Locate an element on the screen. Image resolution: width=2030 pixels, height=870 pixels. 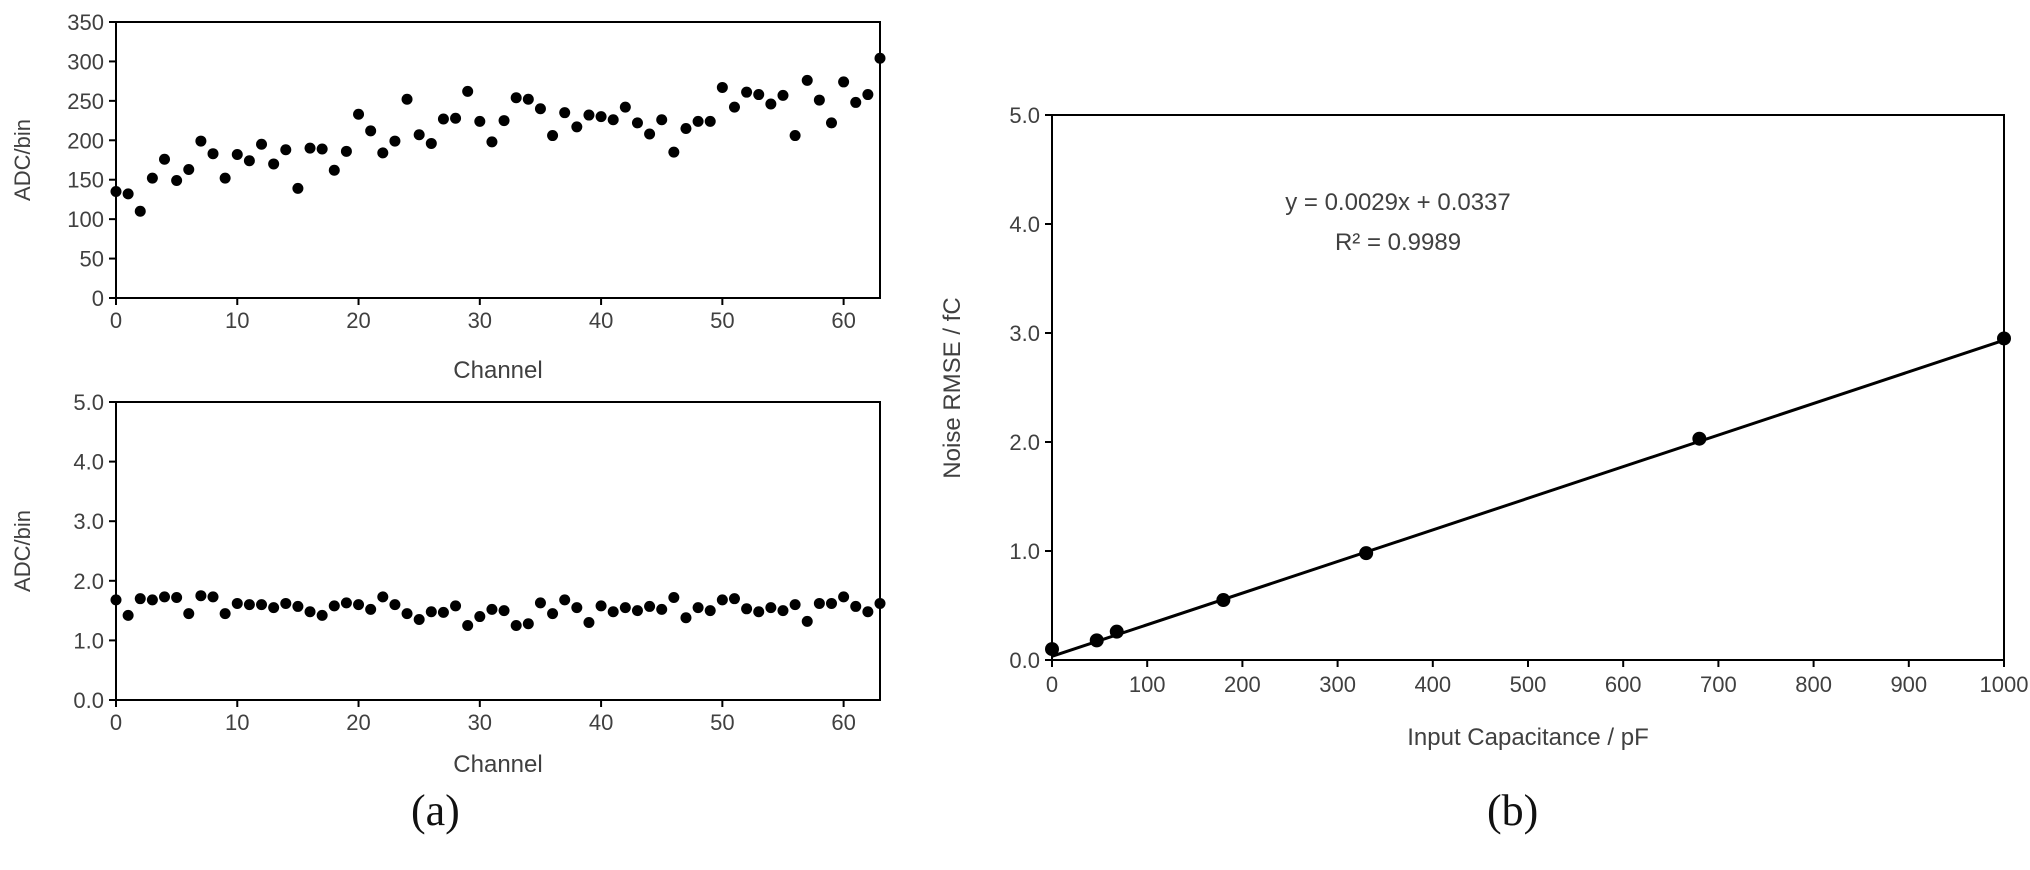
x-tick-label: 300 is located at coordinates (1337, 684).